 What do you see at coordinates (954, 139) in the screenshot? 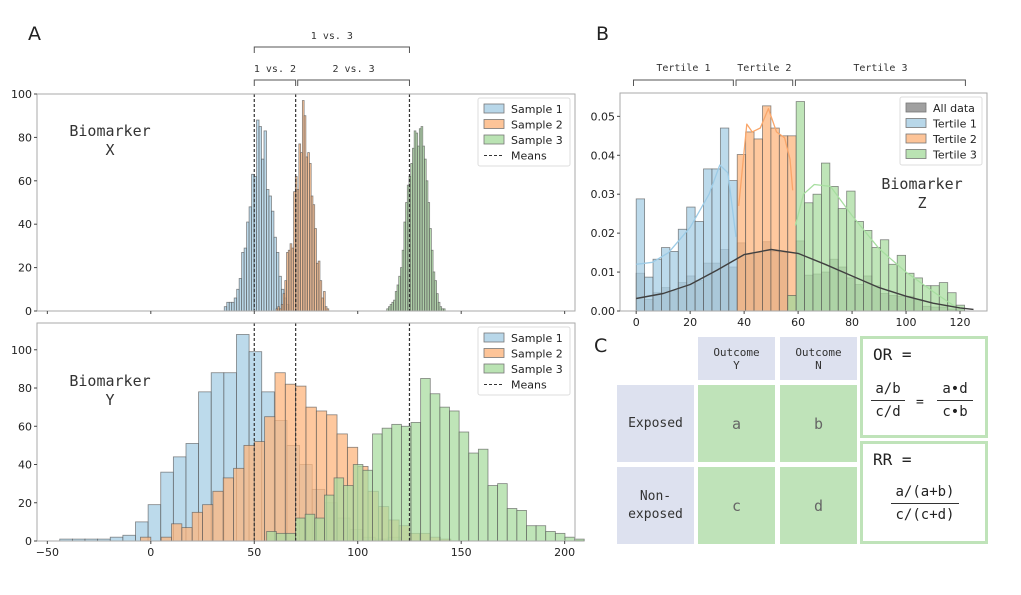
I see `legend-label: Tertile 2` at bounding box center [954, 139].